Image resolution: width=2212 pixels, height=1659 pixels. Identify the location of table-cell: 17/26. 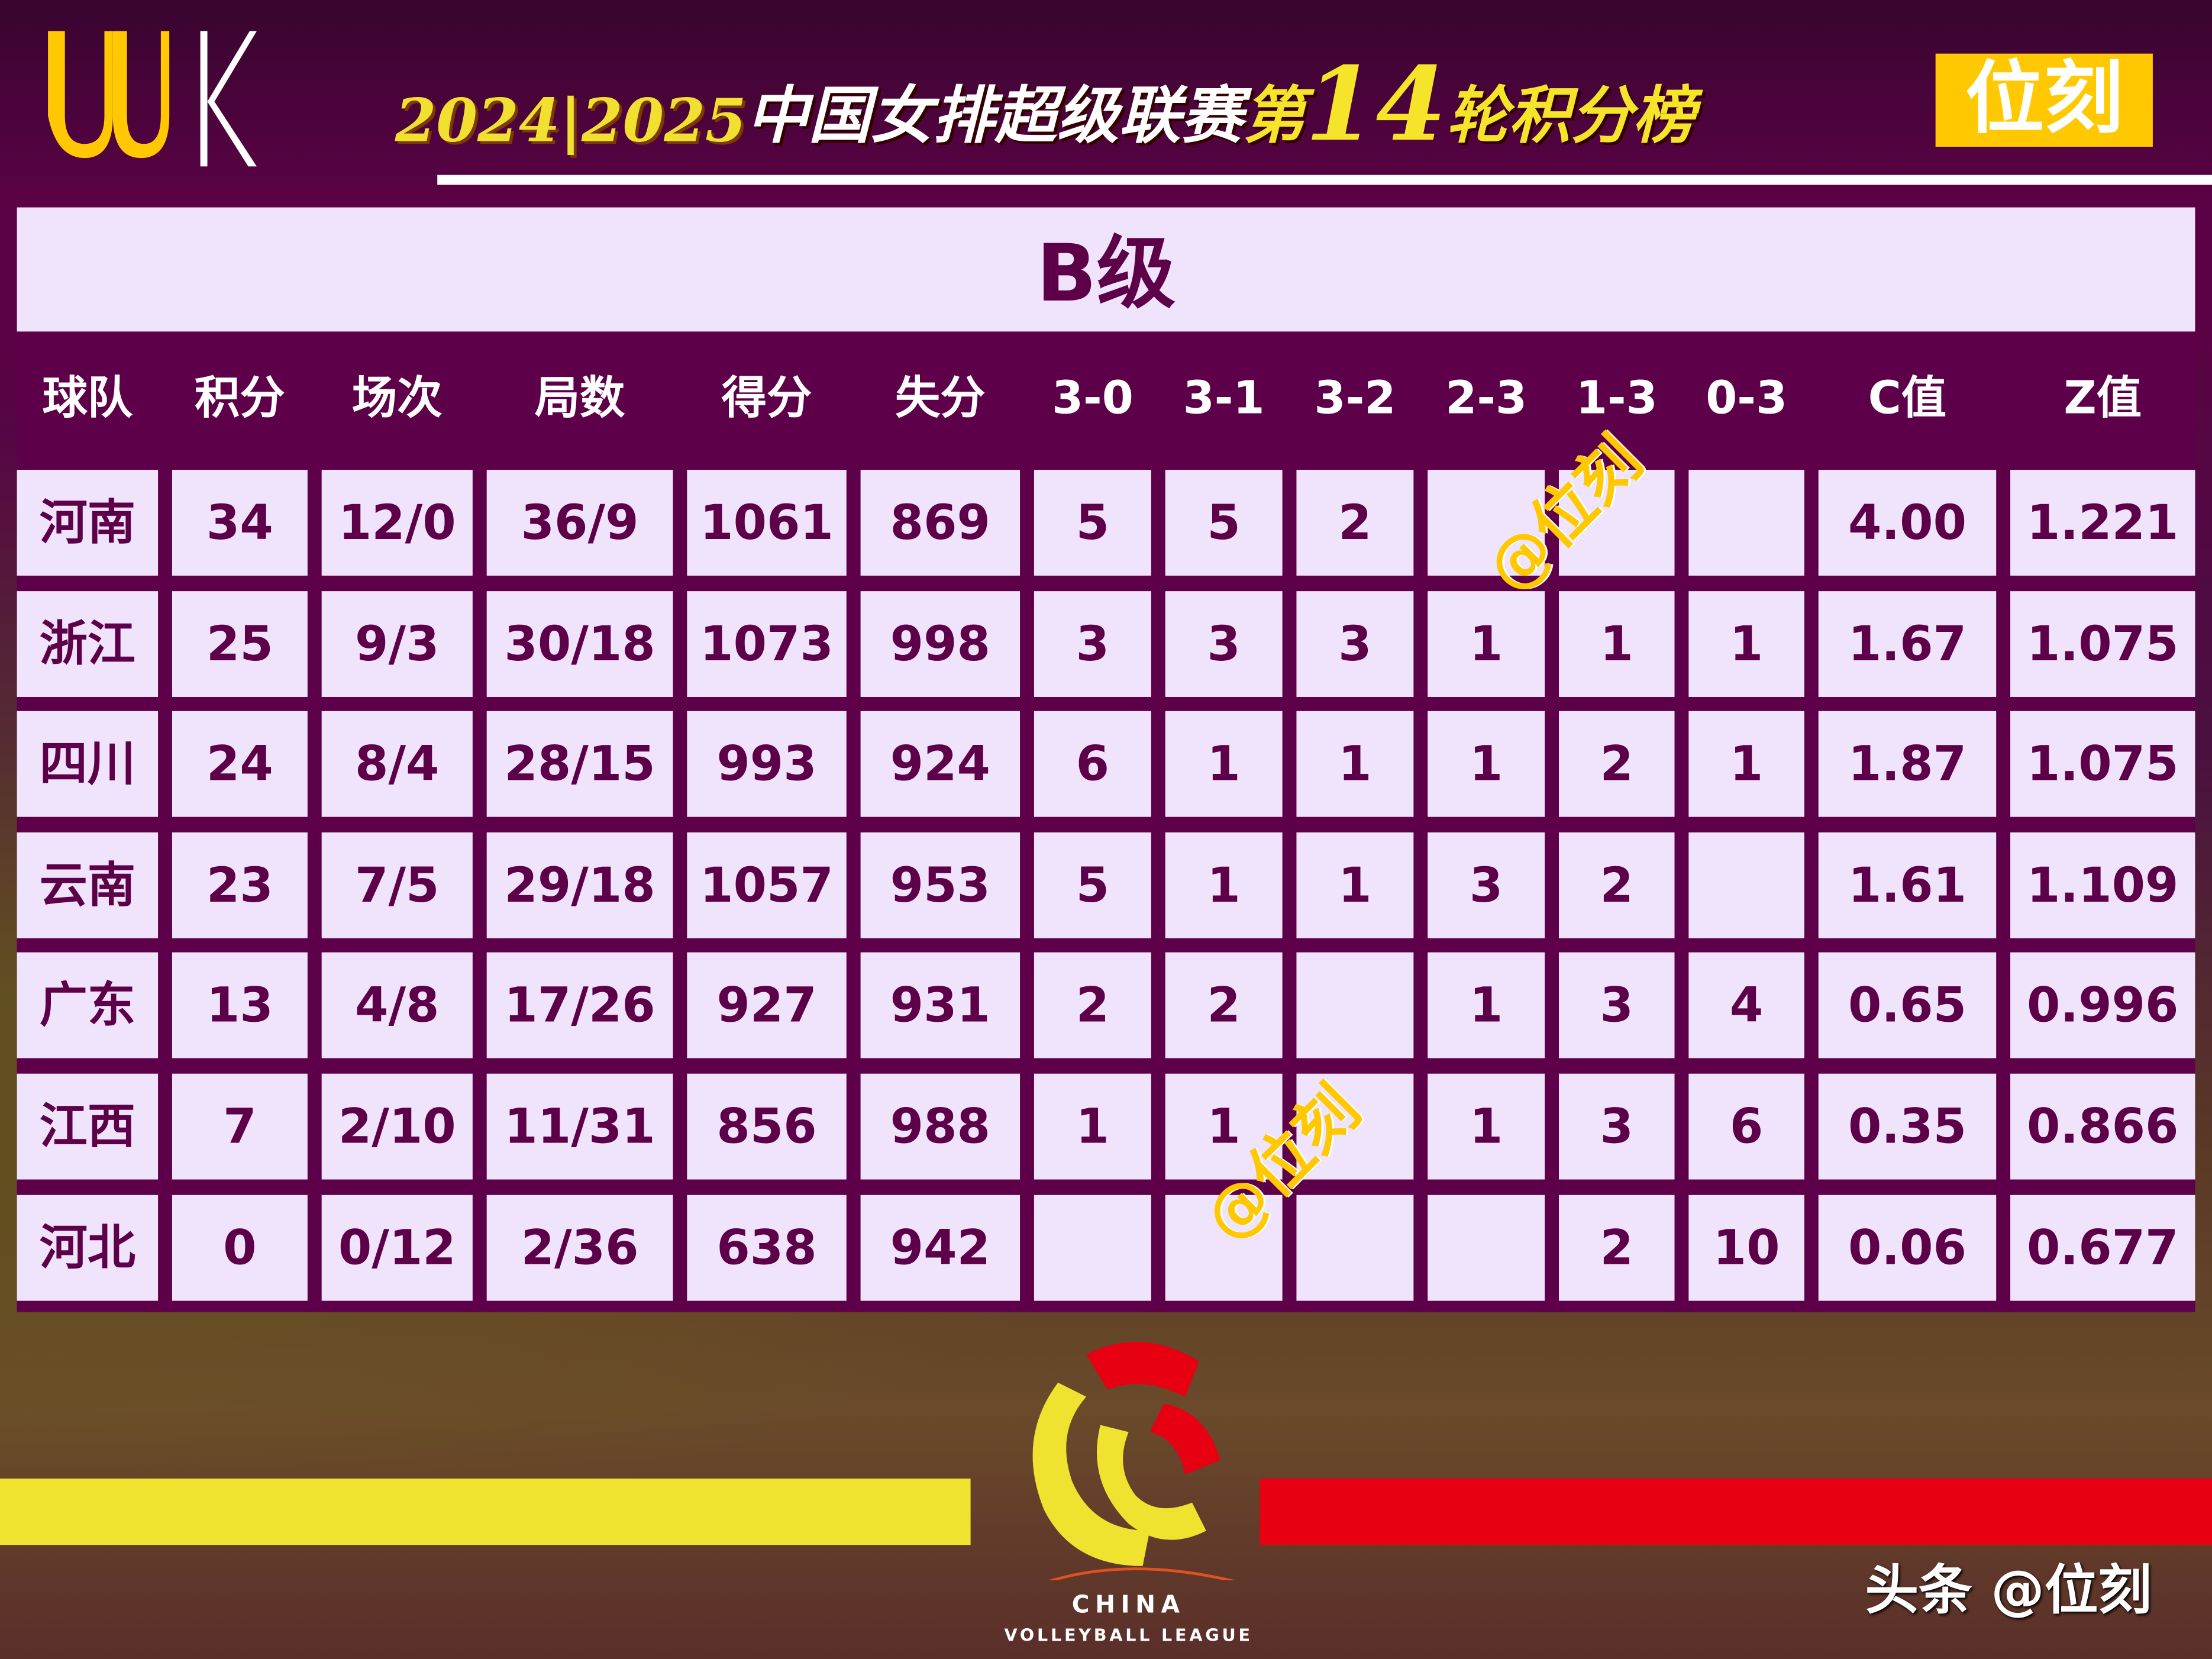
(579, 1006).